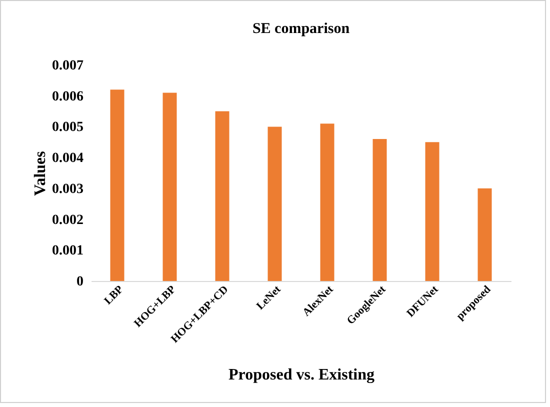 The width and height of the screenshot is (550, 407). Describe the element at coordinates (68, 220) in the screenshot. I see `y-tick-label: 0.002` at that location.